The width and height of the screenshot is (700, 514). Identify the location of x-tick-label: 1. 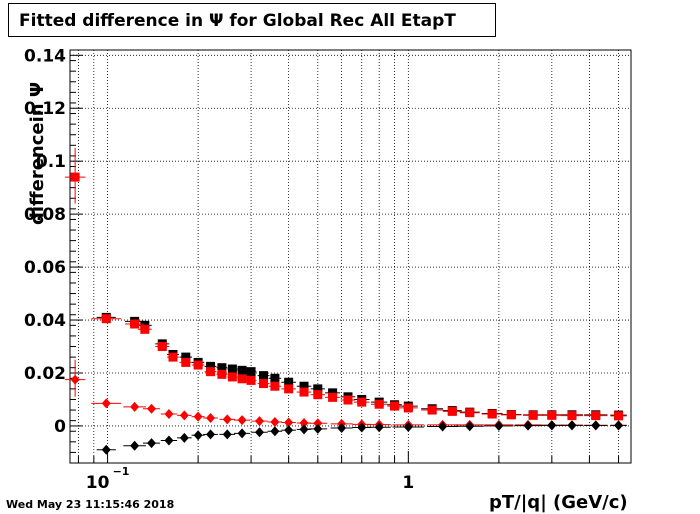
(408, 483).